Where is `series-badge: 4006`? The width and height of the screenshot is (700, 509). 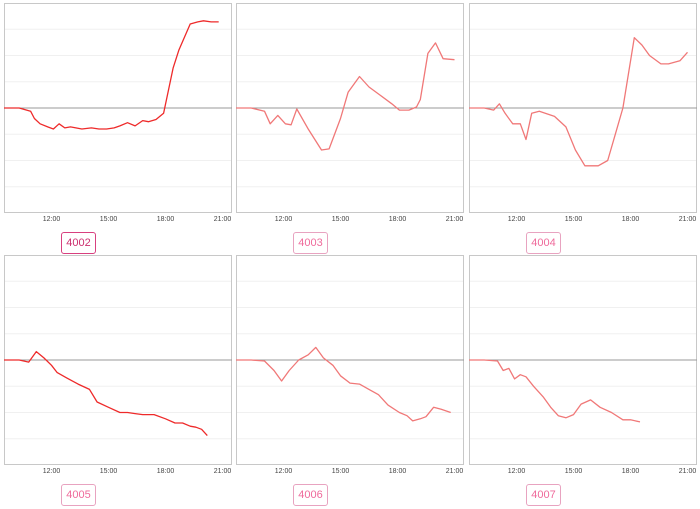 series-badge: 4006 is located at coordinates (310, 495).